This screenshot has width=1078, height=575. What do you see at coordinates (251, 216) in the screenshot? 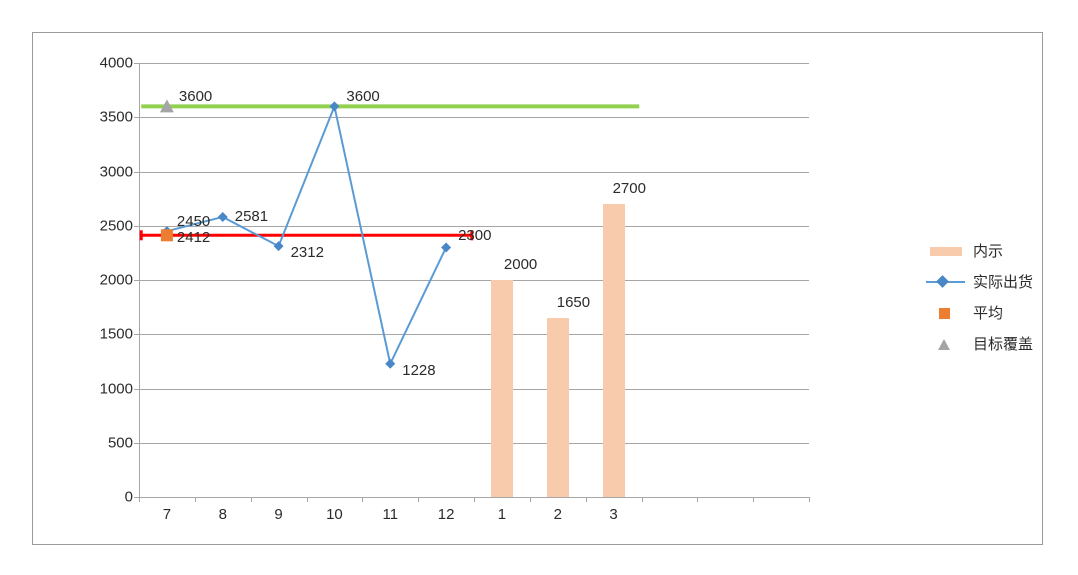
I see `line-label-2581: 2581` at bounding box center [251, 216].